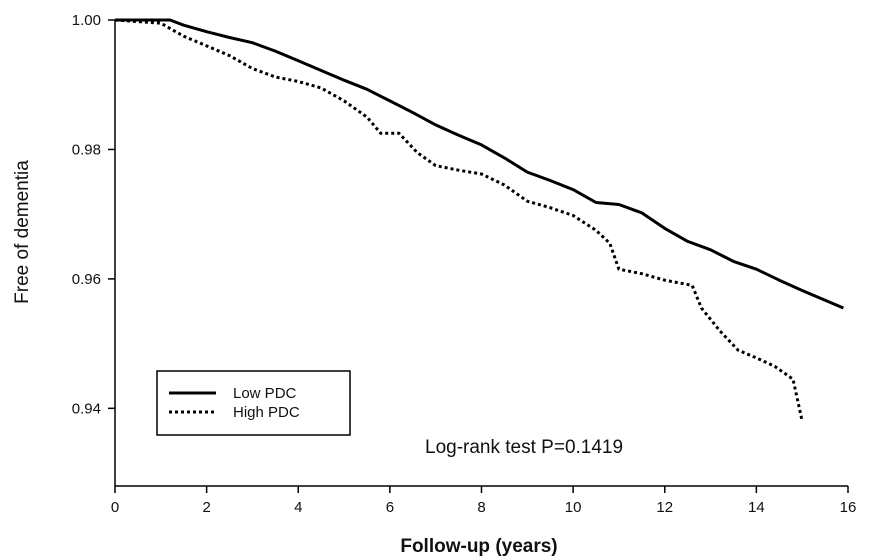  I want to click on log-rank-annotation: Log-rank test P=0.1419, so click(524, 447).